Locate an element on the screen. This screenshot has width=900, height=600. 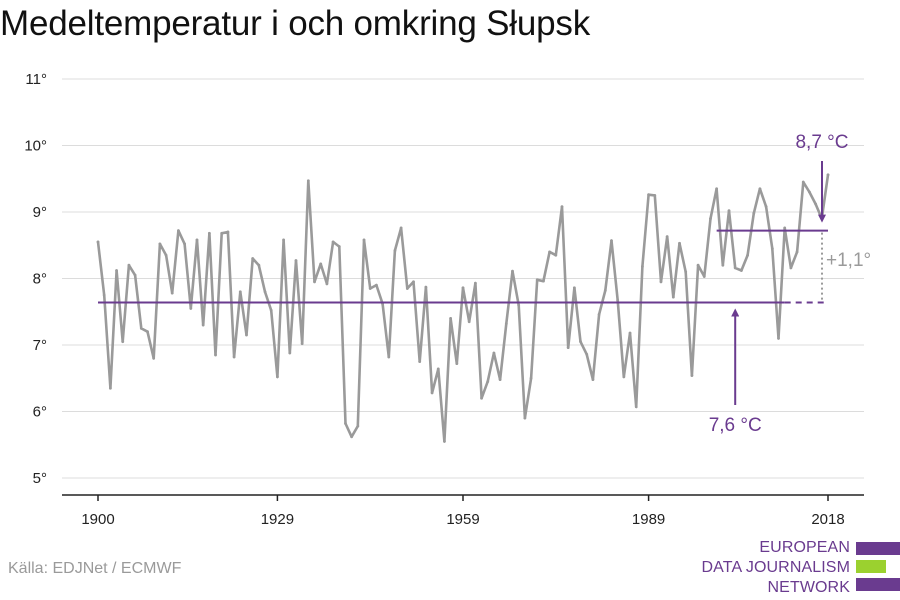
y-tick-label: 7° is located at coordinates (40, 345).